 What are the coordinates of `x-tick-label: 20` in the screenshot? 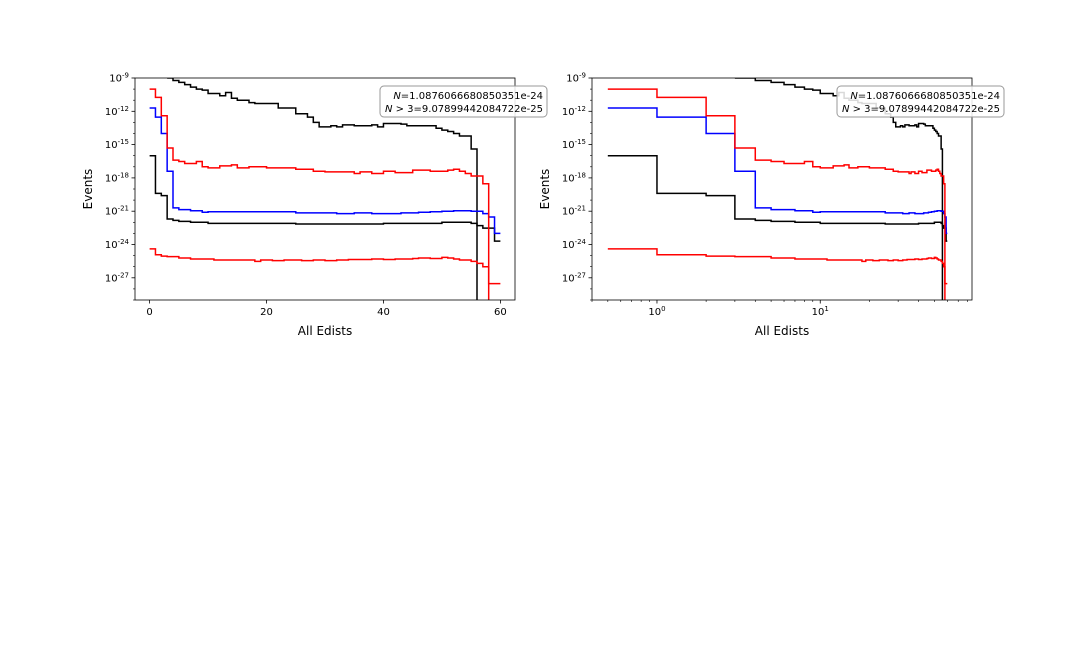 It's located at (266, 312).